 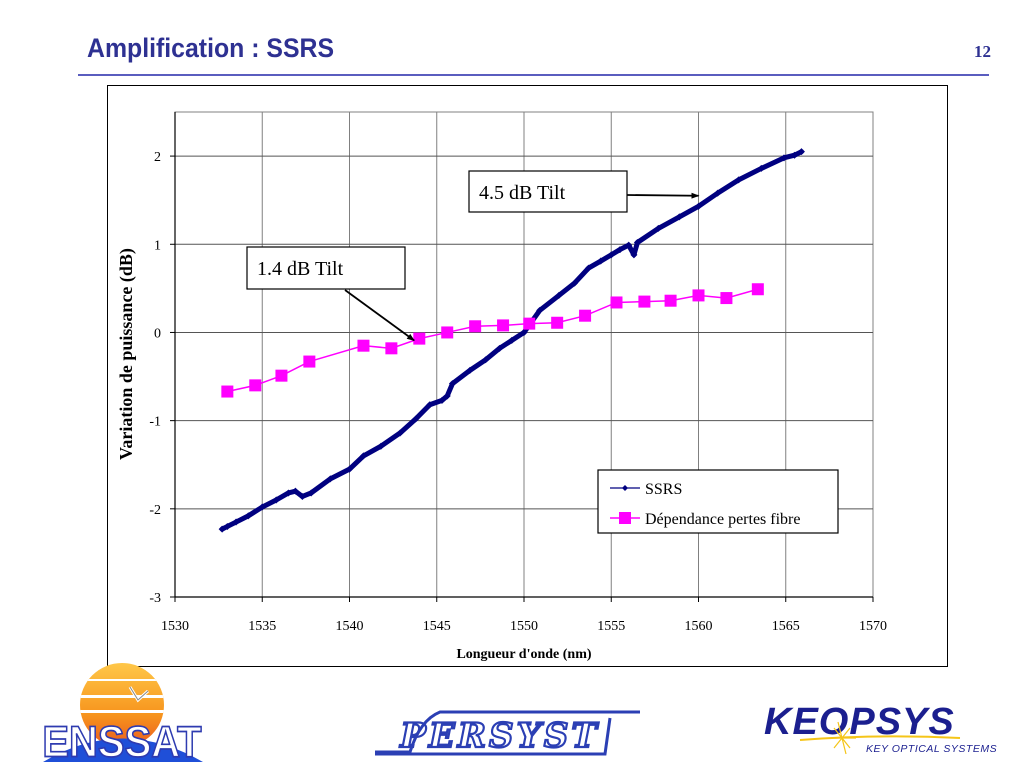 I want to click on chart-annotations: 4.5 dB Tilt 1.4 dB Tilt, so click(x=473, y=256).